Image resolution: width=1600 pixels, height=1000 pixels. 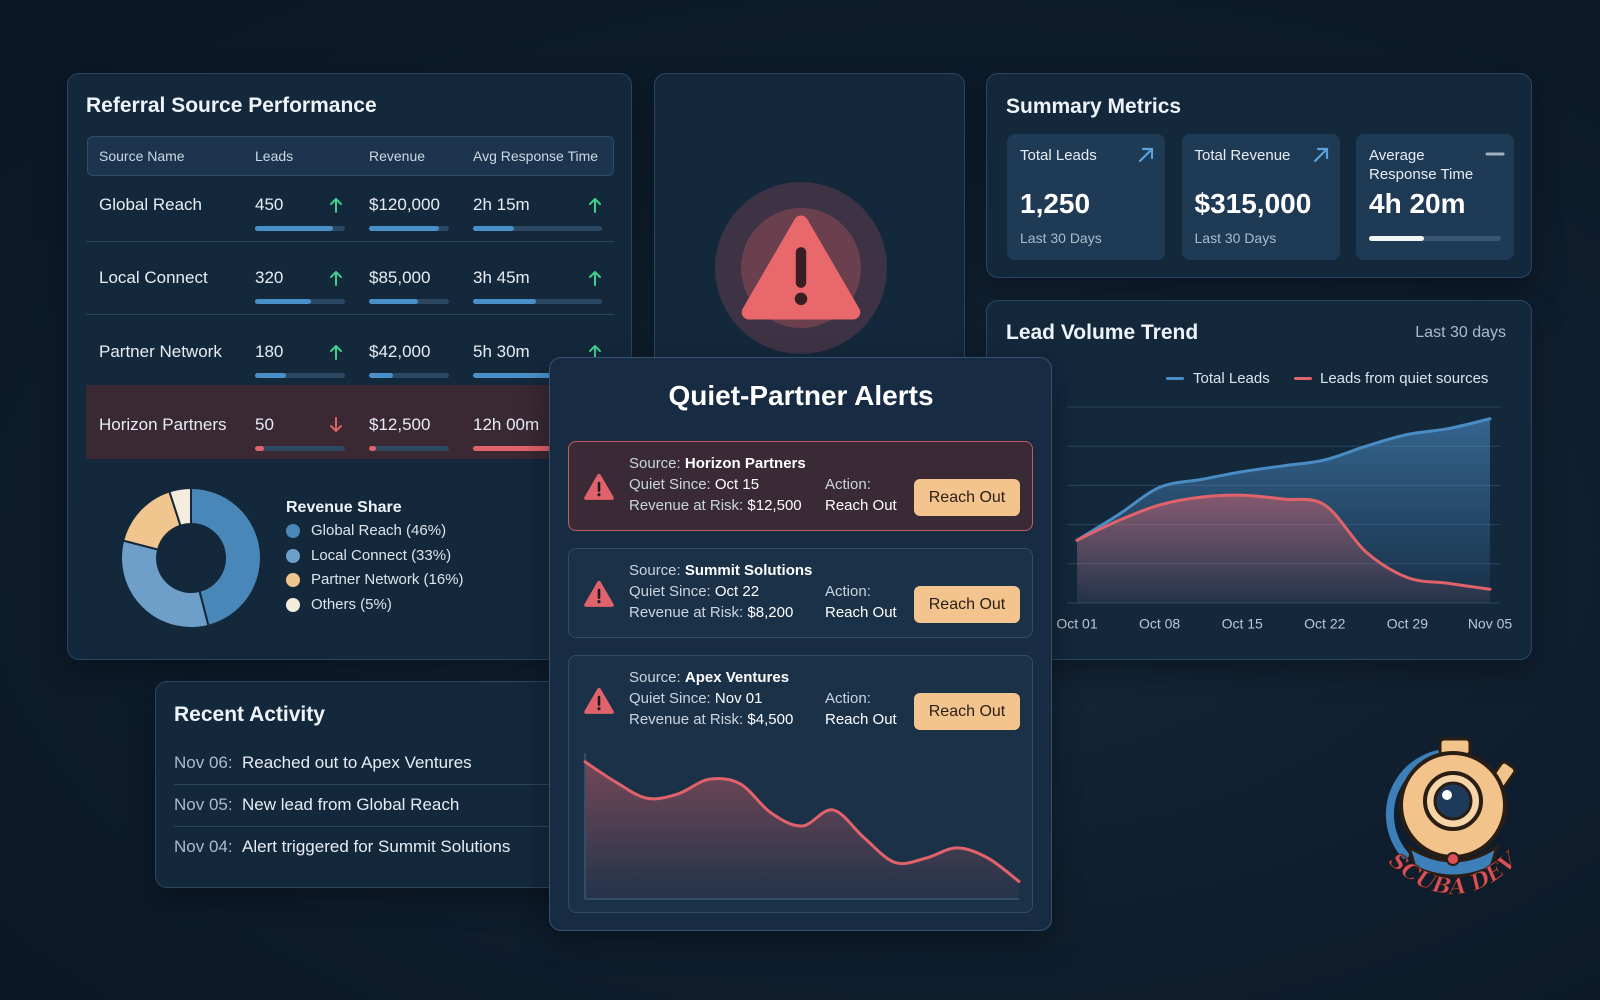 What do you see at coordinates (379, 530) in the screenshot?
I see `legend-label: Global Reach (46%)` at bounding box center [379, 530].